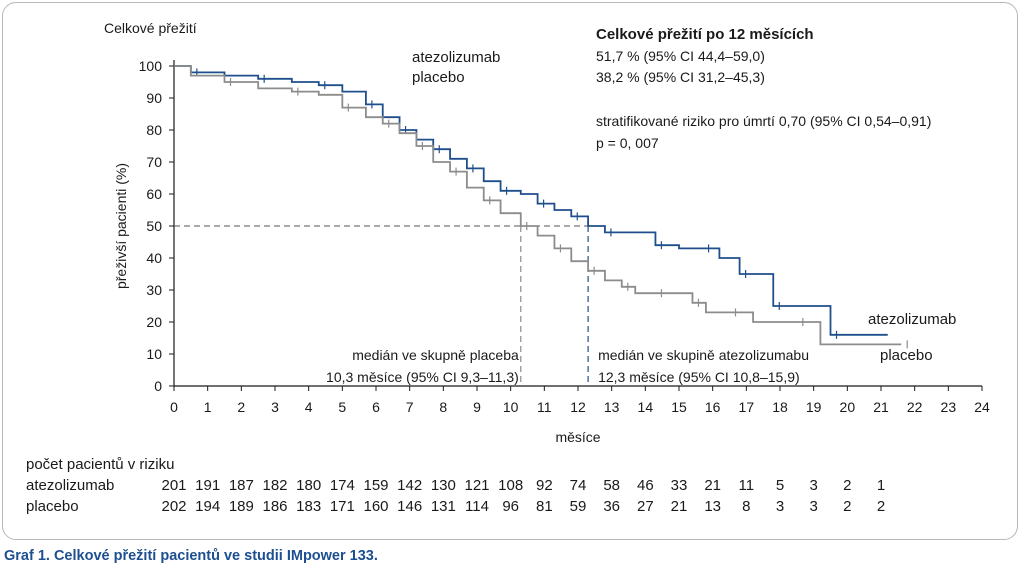  What do you see at coordinates (578, 407) in the screenshot?
I see `x-tick-label: 12` at bounding box center [578, 407].